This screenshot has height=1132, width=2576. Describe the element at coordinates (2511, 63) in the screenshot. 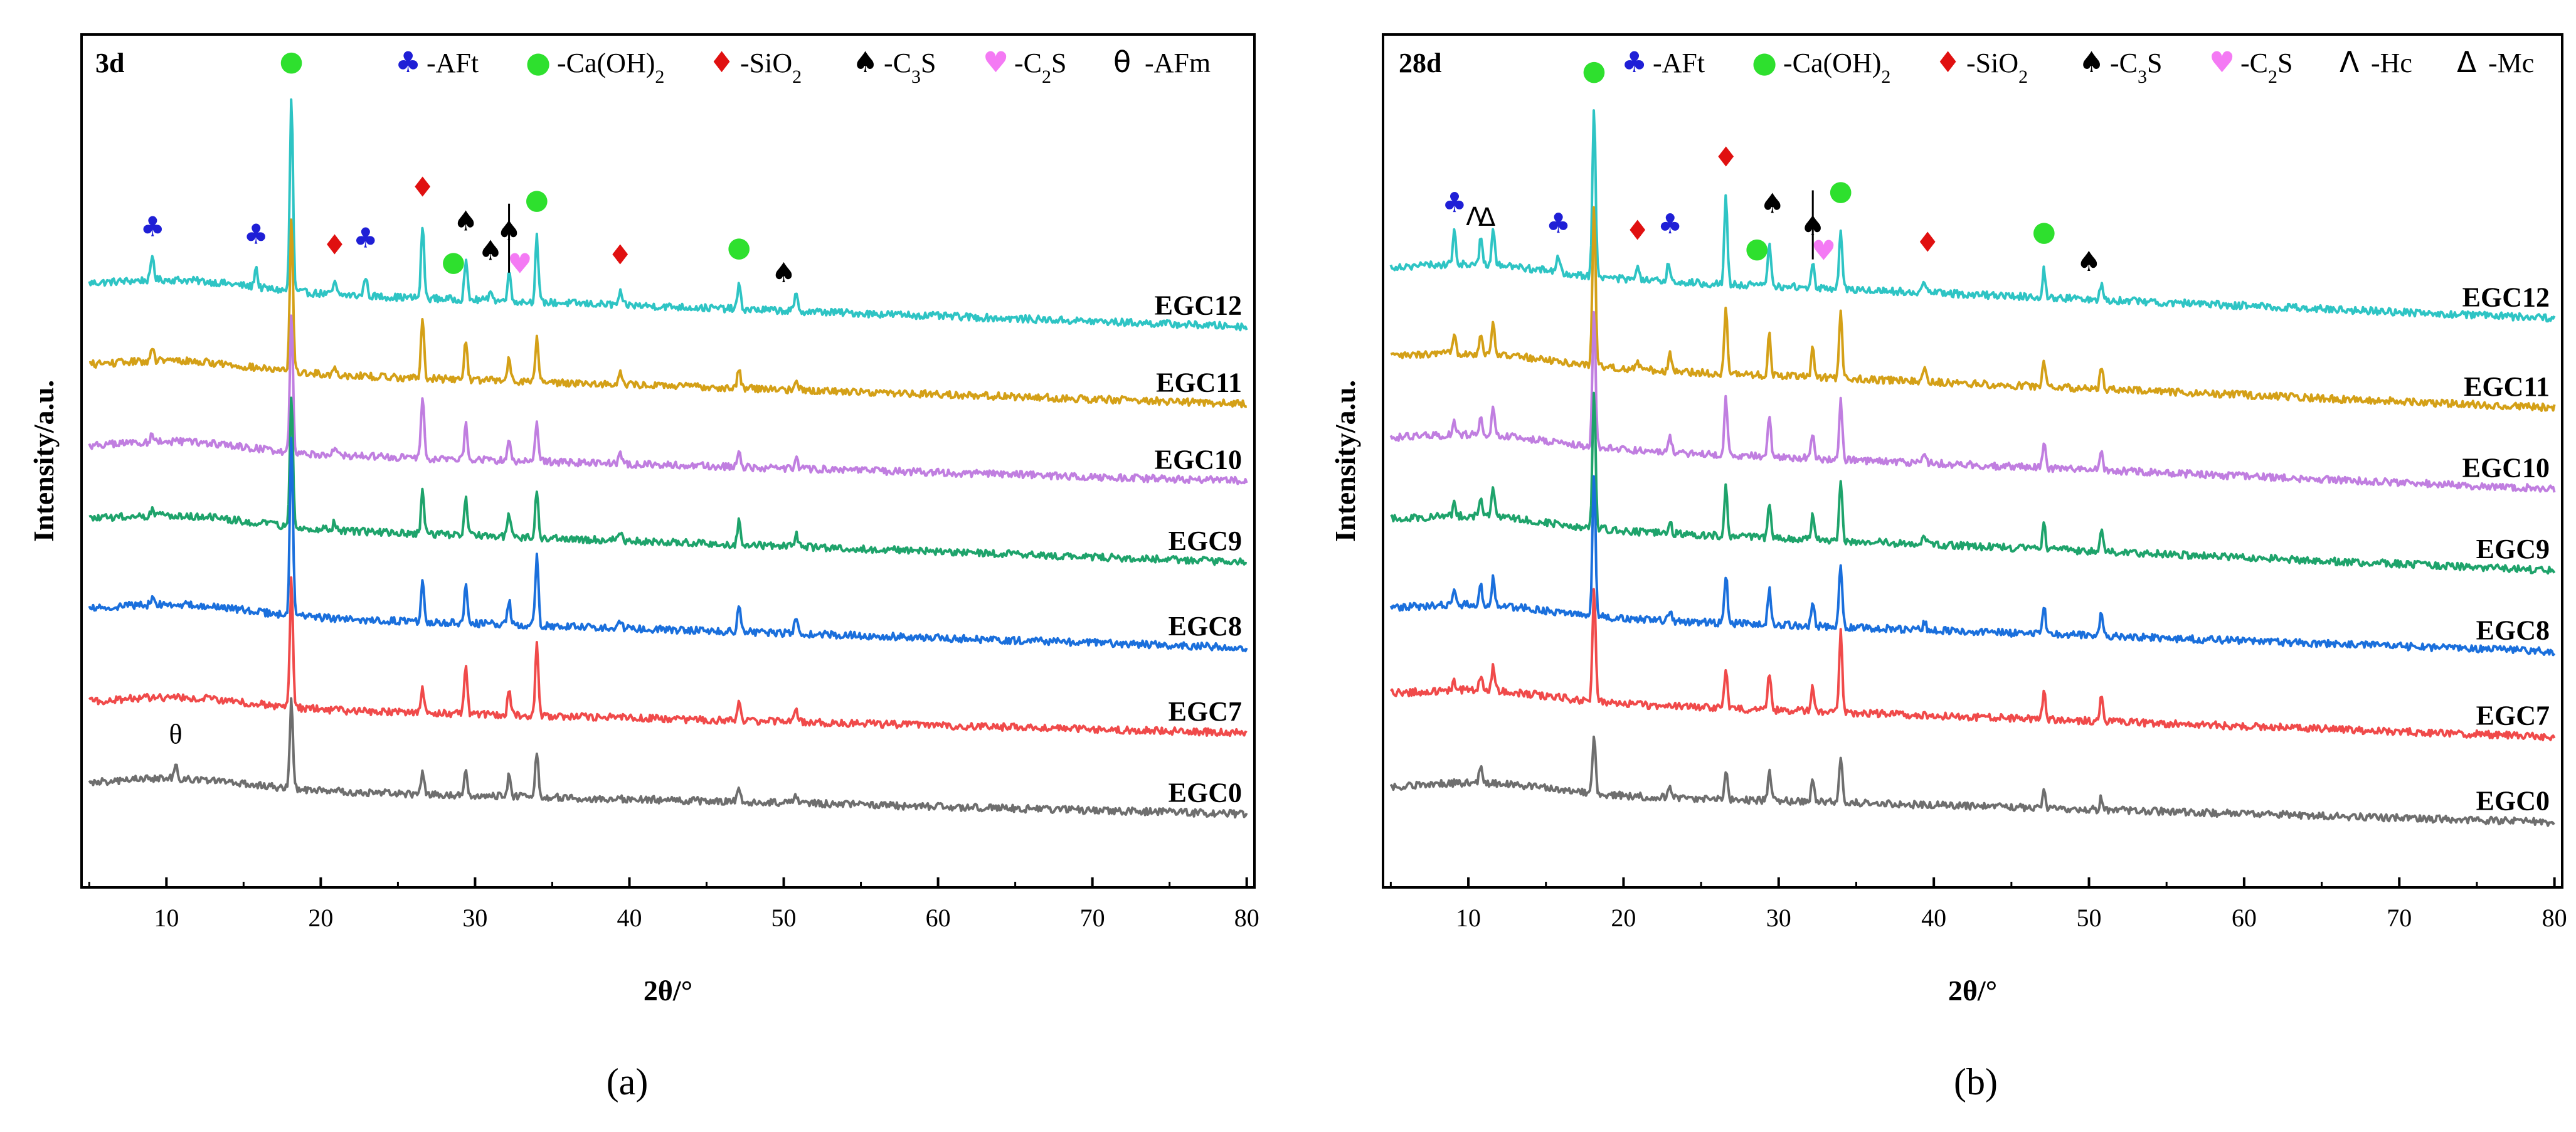

I see `legend-label: -Mc` at that location.